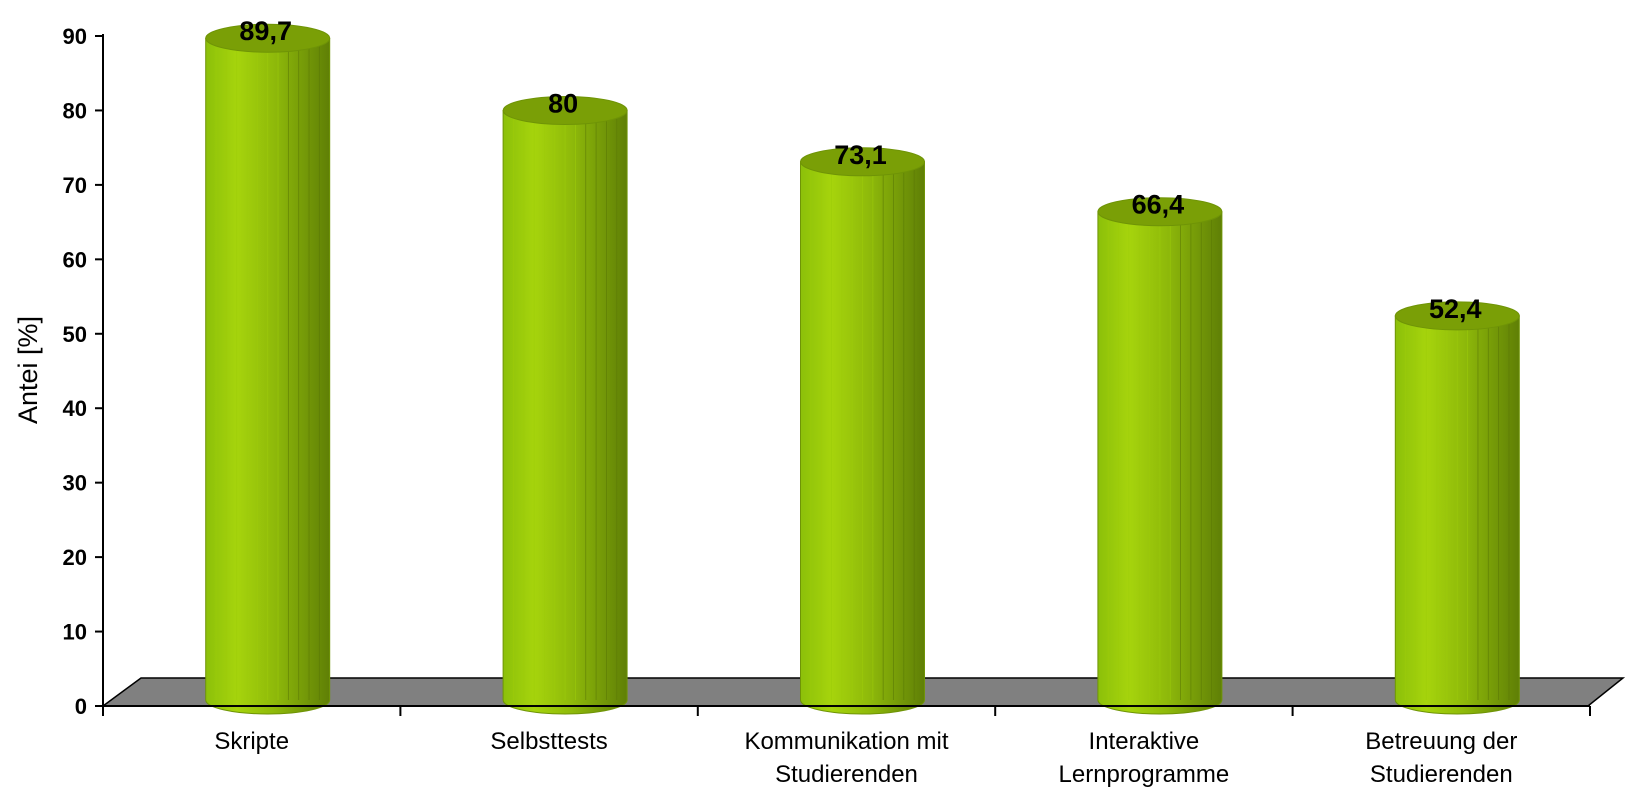 The image size is (1633, 790). What do you see at coordinates (1455, 309) in the screenshot?
I see `bar-value-label: 52,4` at bounding box center [1455, 309].